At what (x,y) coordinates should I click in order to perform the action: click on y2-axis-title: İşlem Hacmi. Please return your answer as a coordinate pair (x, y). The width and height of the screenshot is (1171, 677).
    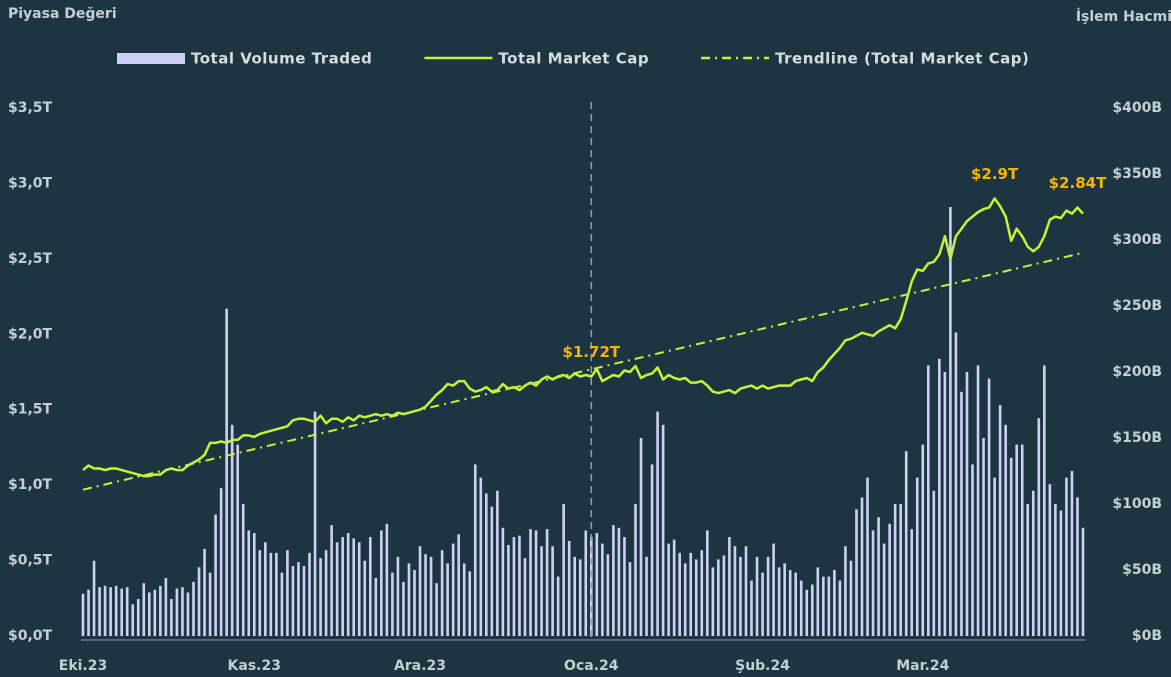
    Looking at the image, I should click on (1123, 16).